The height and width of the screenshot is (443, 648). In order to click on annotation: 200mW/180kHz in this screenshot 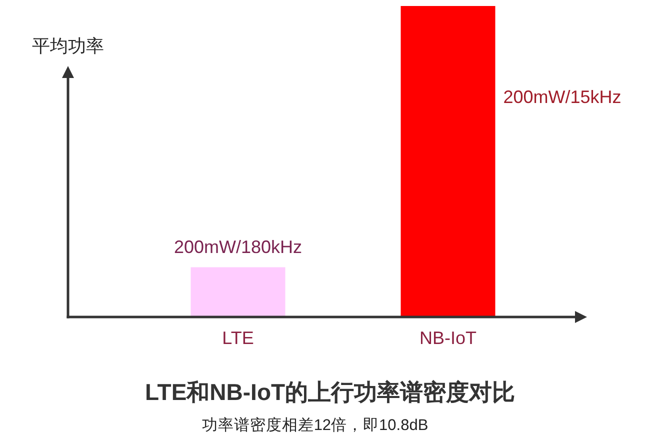, I will do `click(238, 247)`.